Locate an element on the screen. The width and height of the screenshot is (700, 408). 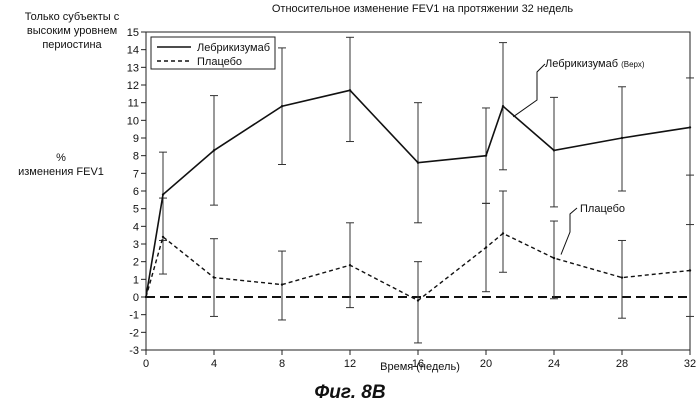
y-tick-label: -2 is located at coordinates (134, 333).